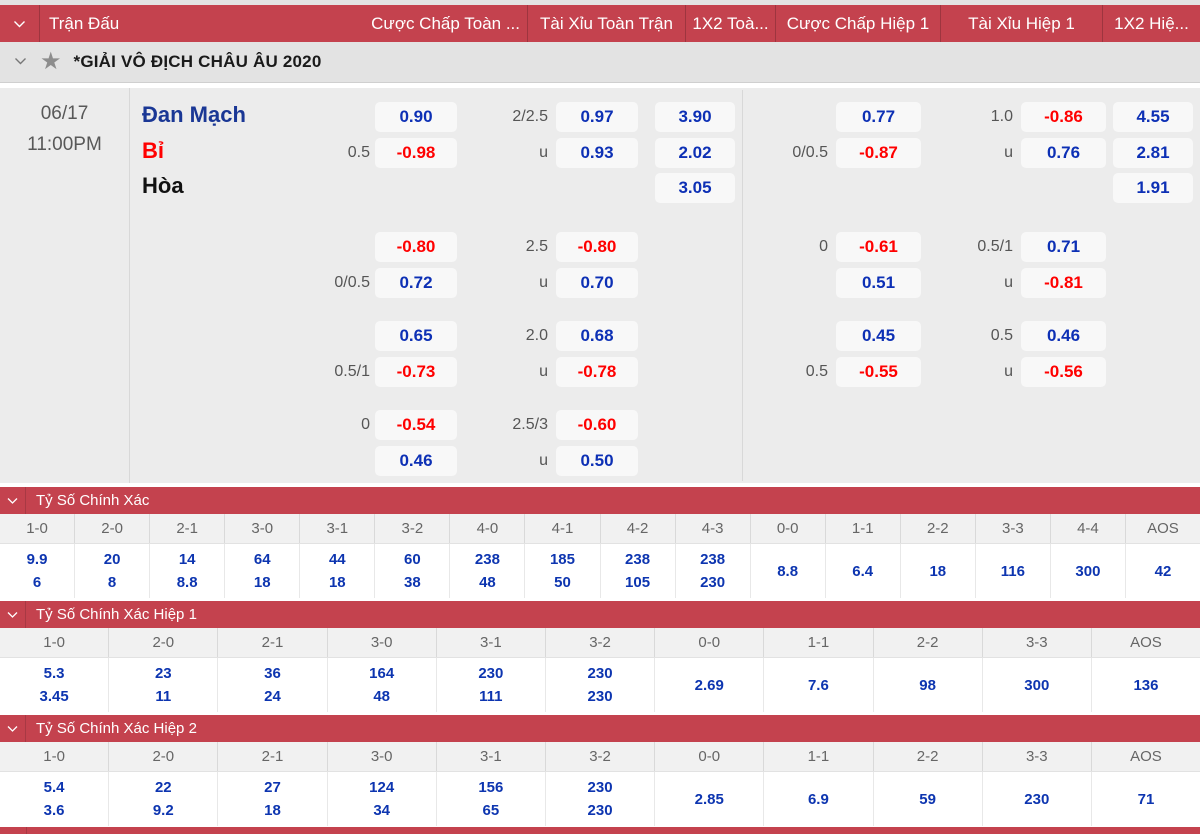 This screenshot has width=1200, height=834. I want to click on score-odds-value: 11, so click(163, 697).